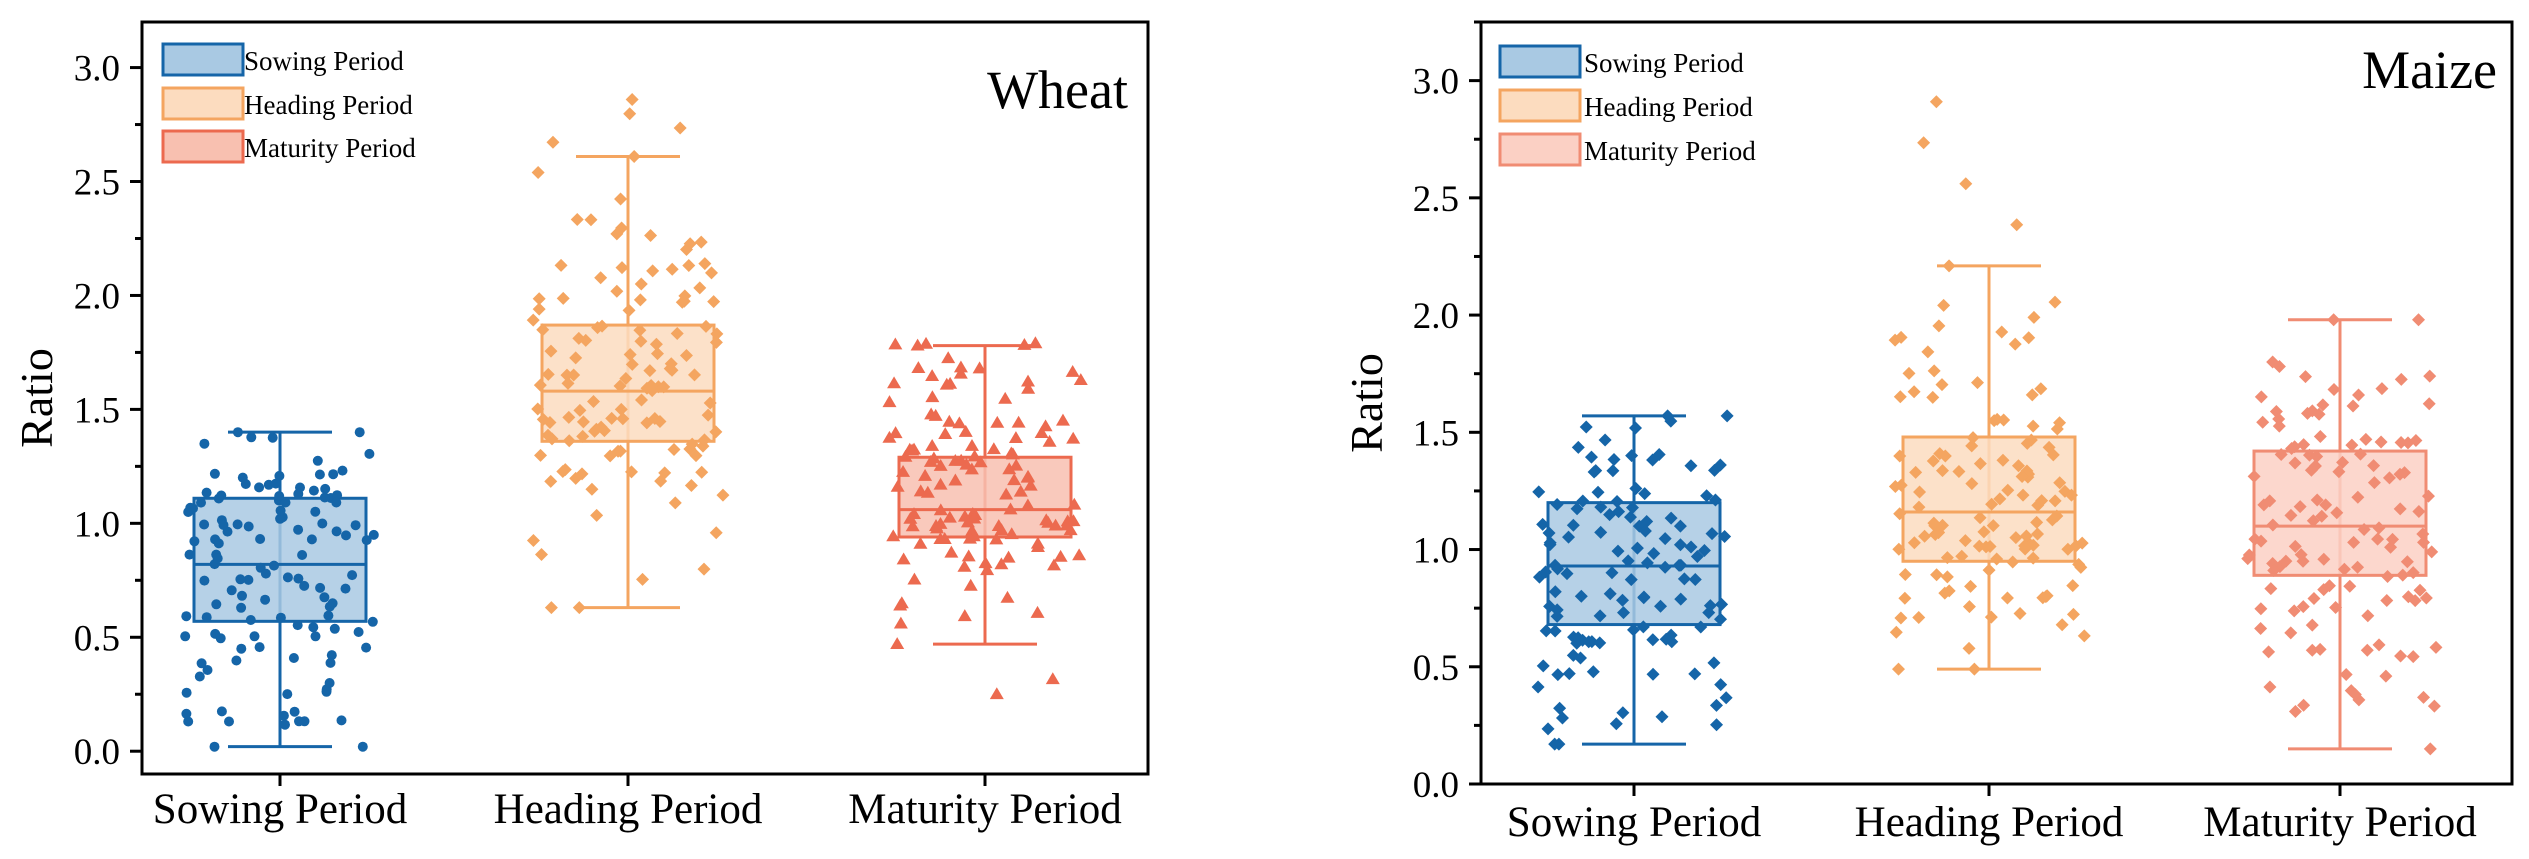 The height and width of the screenshot is (859, 2529). Describe the element at coordinates (1436, 668) in the screenshot. I see `y-tick-label: 0.5` at that location.